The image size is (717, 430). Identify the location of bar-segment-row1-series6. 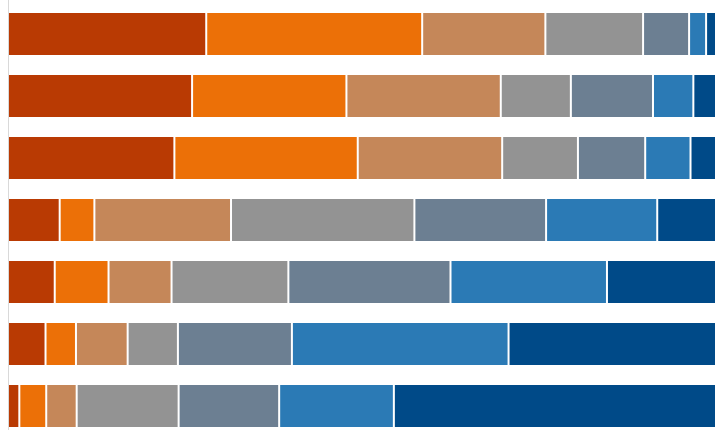
(698, 34).